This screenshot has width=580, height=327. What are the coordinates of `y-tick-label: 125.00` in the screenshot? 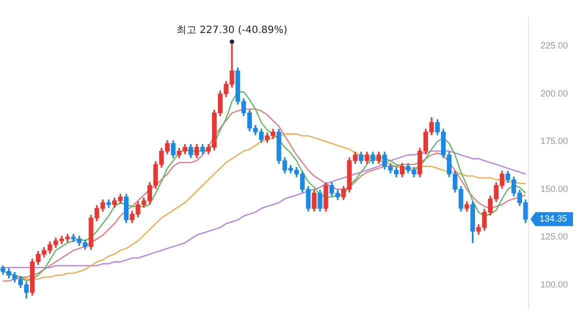 It's located at (554, 237).